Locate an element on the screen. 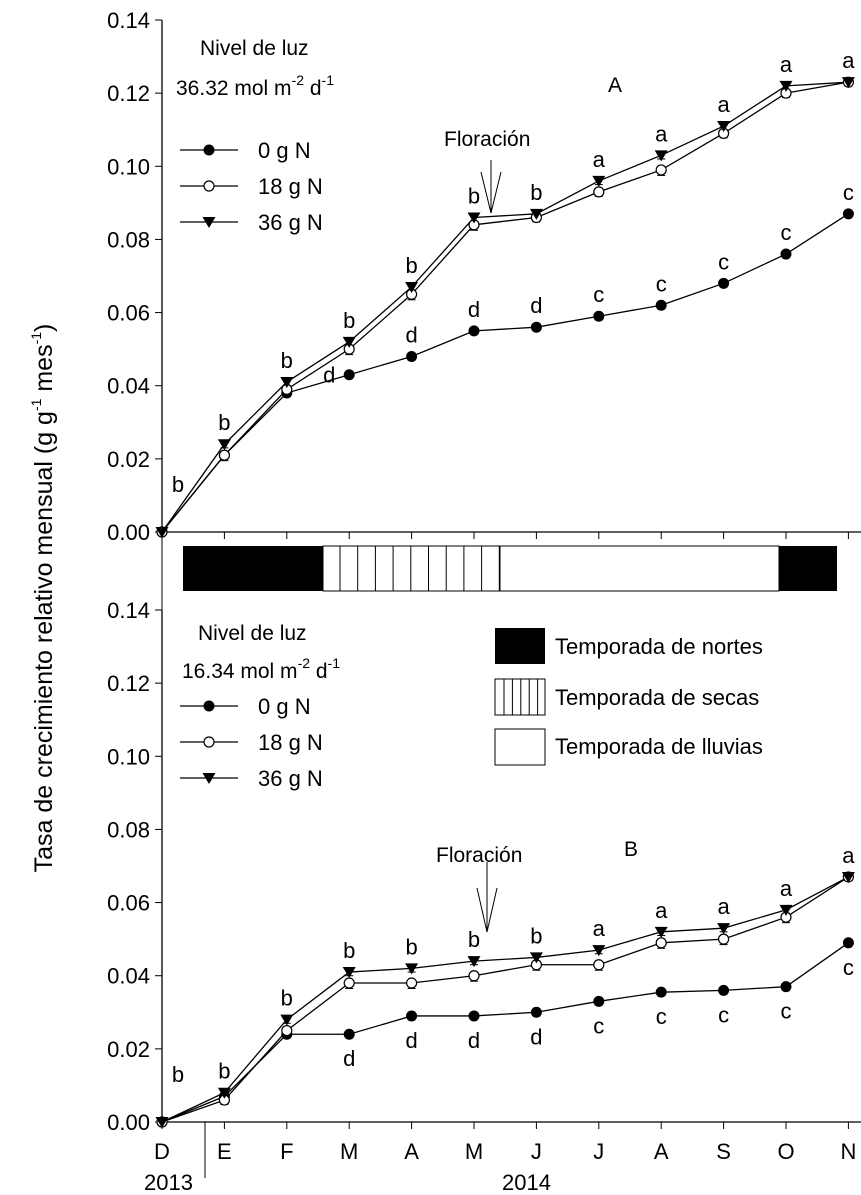 Image resolution: width=861 pixels, height=1195 pixels. season-legend-secas-hatch is located at coordinates (521, 697).